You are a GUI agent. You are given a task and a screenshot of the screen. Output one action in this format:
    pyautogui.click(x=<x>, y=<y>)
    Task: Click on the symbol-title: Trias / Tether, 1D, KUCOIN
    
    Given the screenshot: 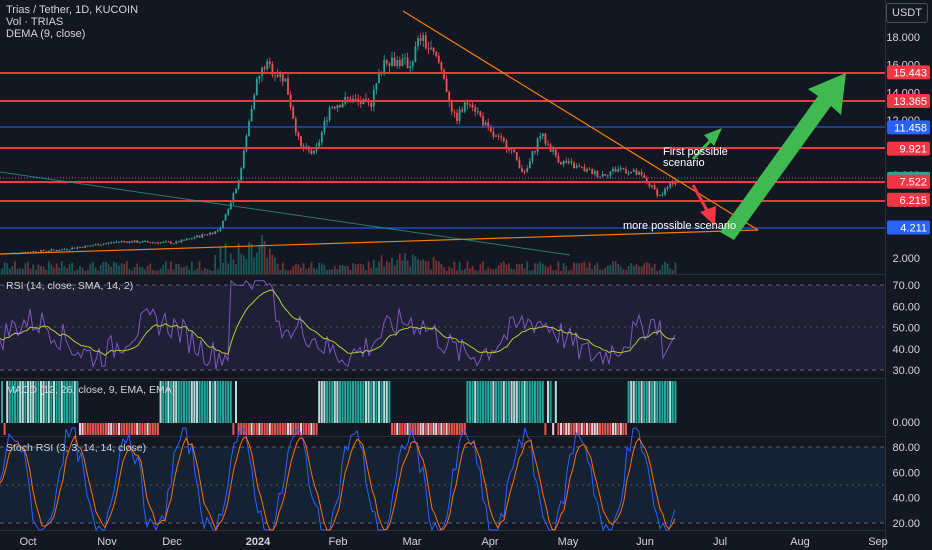 What is the action you would take?
    pyautogui.click(x=72, y=10)
    